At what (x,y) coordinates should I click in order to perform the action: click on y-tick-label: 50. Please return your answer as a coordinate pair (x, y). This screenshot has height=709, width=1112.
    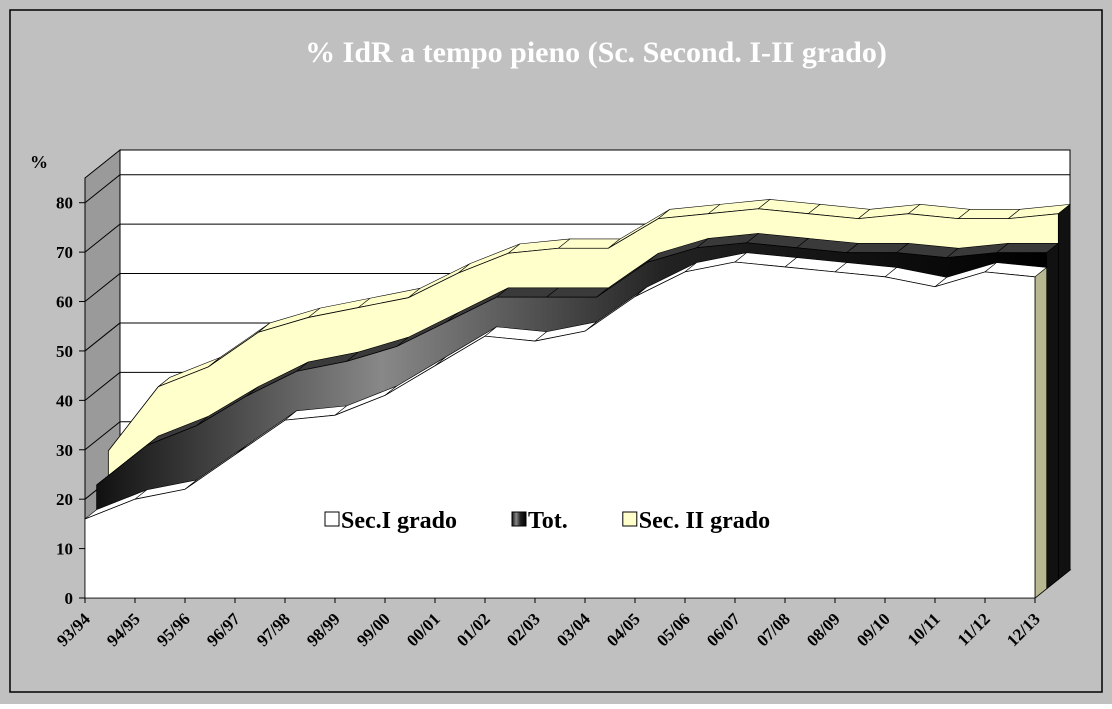
    Looking at the image, I should click on (64, 351).